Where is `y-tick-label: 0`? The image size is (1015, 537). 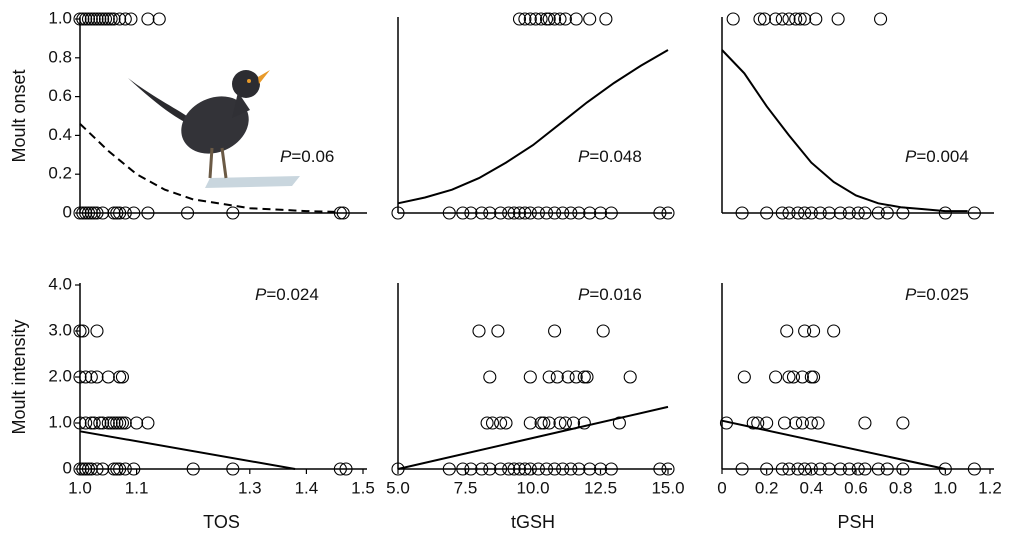 y-tick-label: 0 is located at coordinates (67, 211).